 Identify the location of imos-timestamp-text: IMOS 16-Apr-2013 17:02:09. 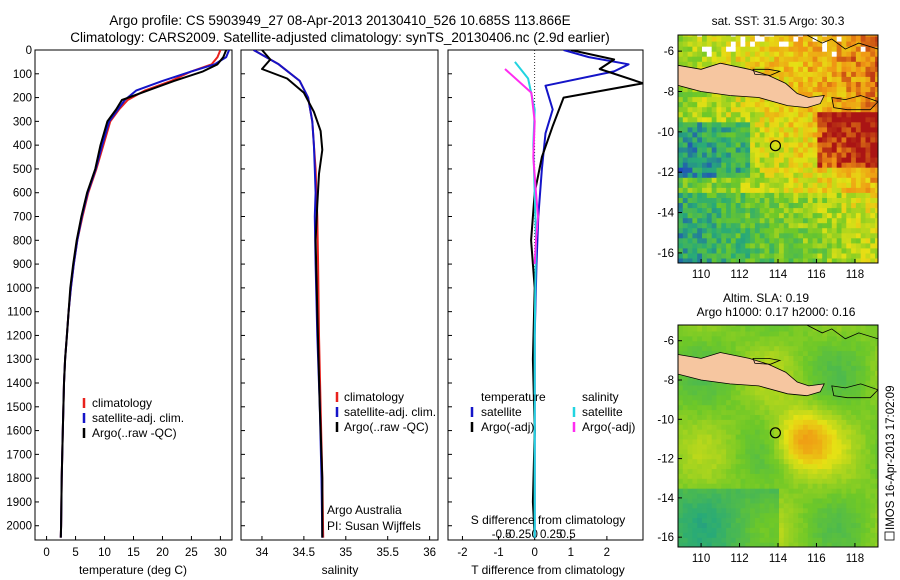
(891, 458).